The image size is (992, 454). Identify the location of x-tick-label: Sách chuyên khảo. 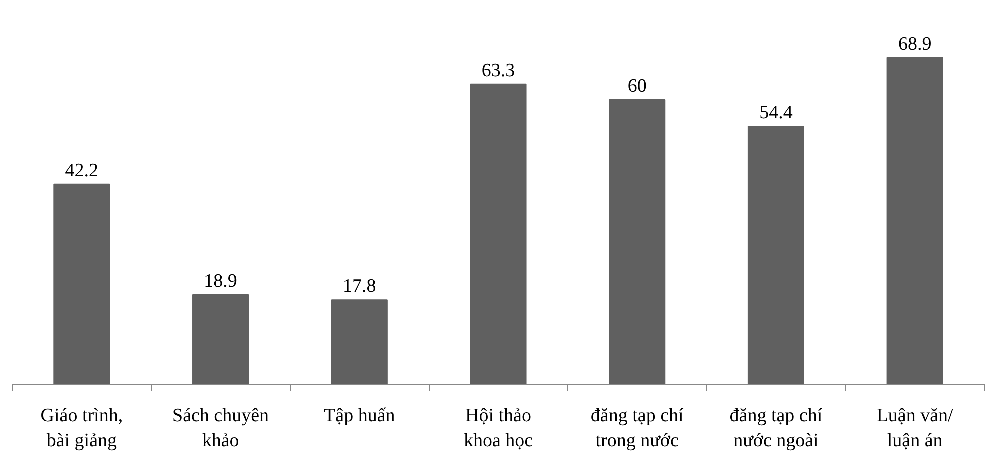
(221, 429).